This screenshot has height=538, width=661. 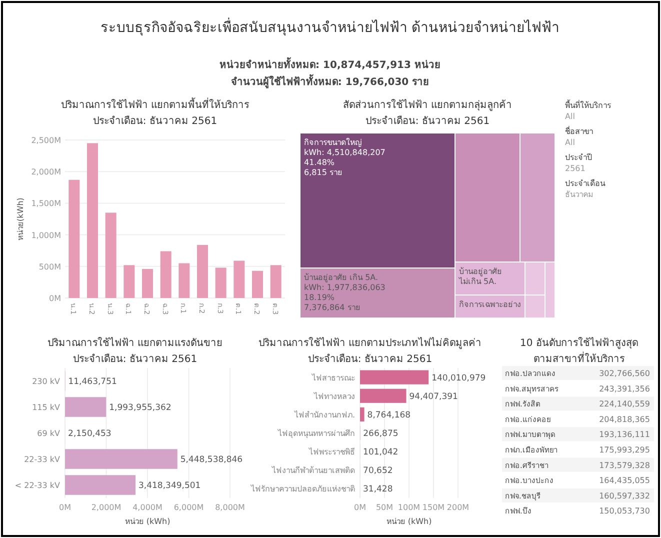 I want to click on text: 150,053,730, so click(x=624, y=511).